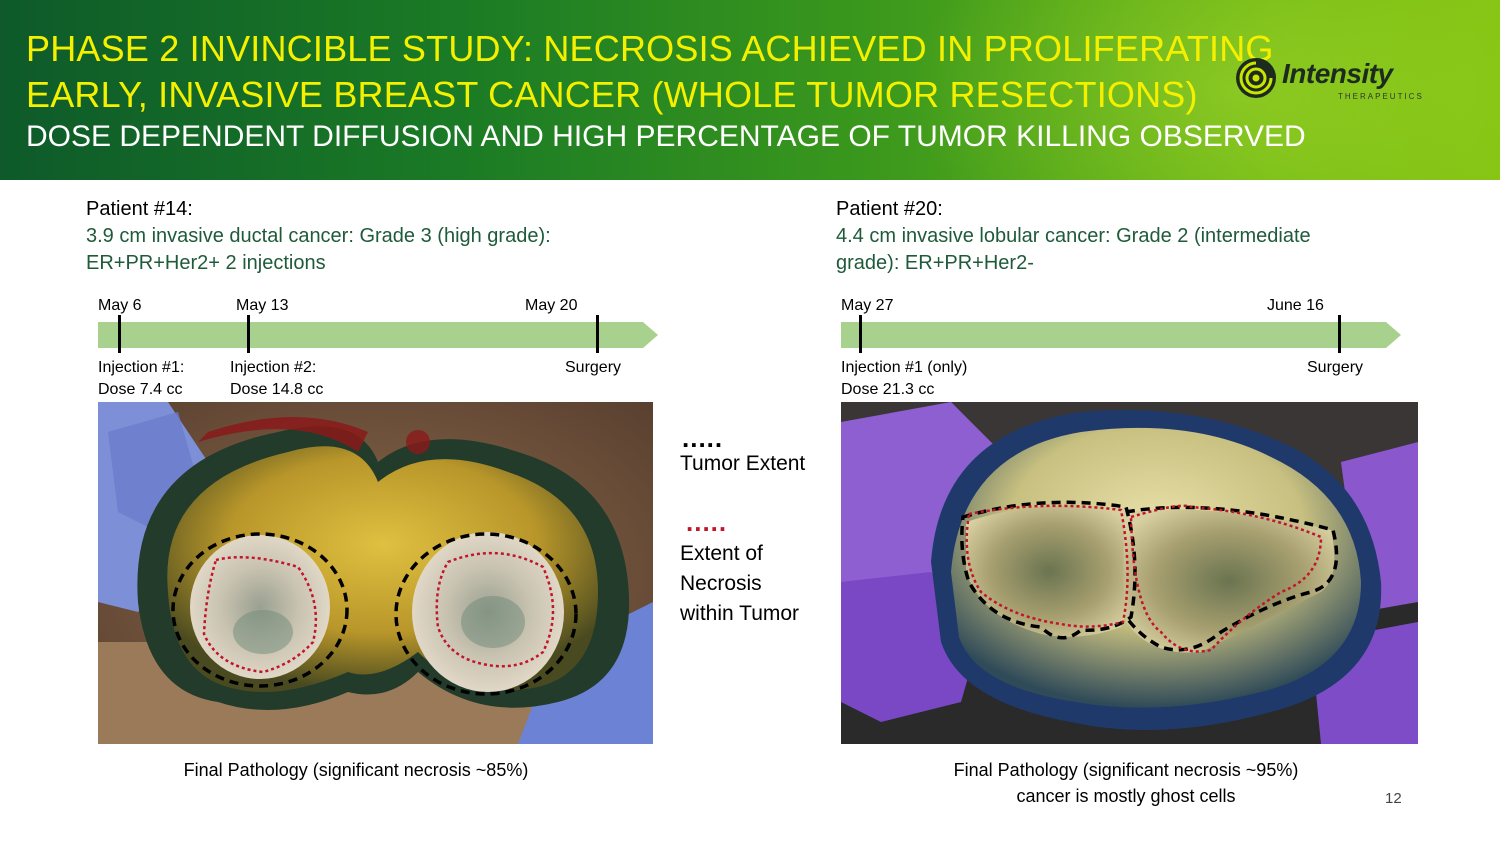  What do you see at coordinates (206, 263) in the screenshot?
I see `patient-14-desc-line-2: ER+PR+Her2+ 2 injections` at bounding box center [206, 263].